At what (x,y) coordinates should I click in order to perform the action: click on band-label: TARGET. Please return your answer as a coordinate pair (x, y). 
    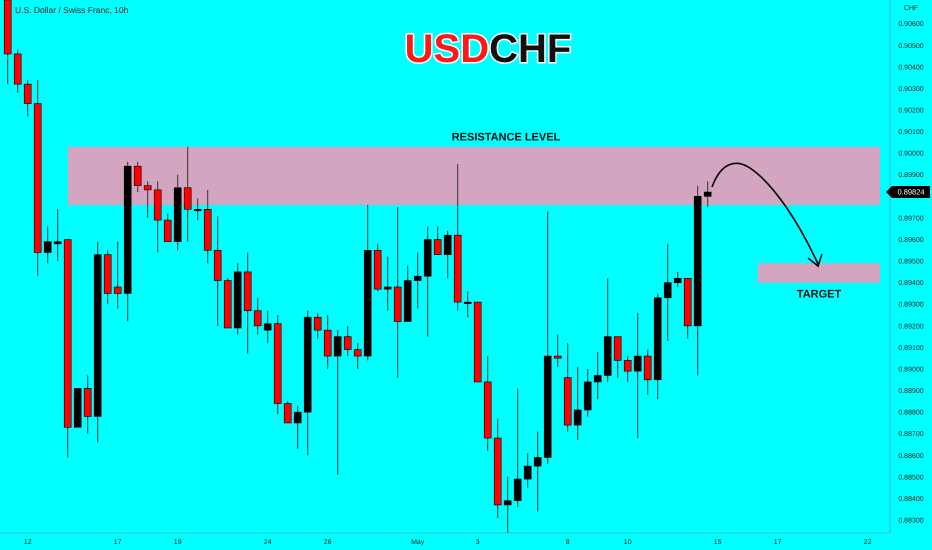
    Looking at the image, I should click on (819, 294).